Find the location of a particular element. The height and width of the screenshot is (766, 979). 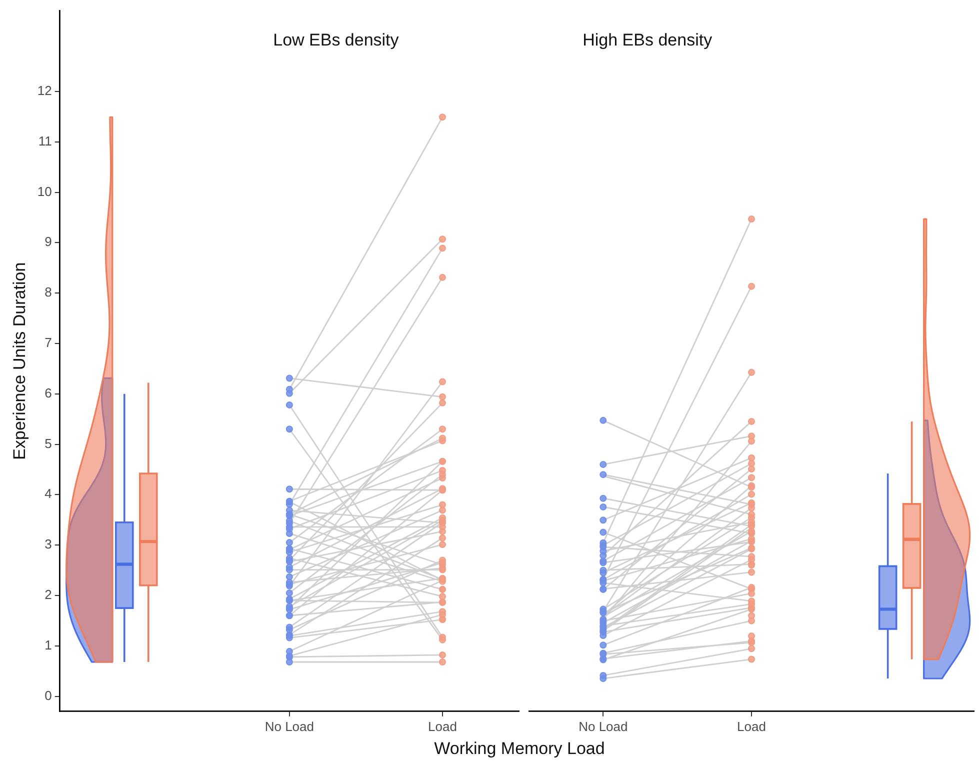

y-tick-label: 3 is located at coordinates (48, 544).